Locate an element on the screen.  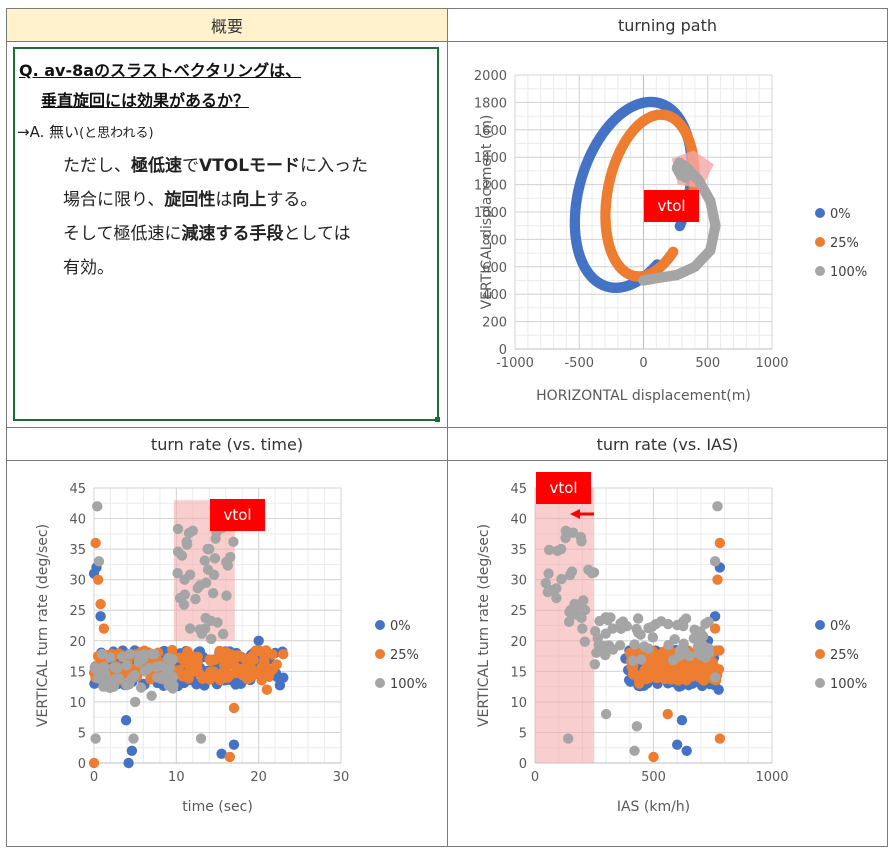
vtol-label: vtol is located at coordinates (671, 206).